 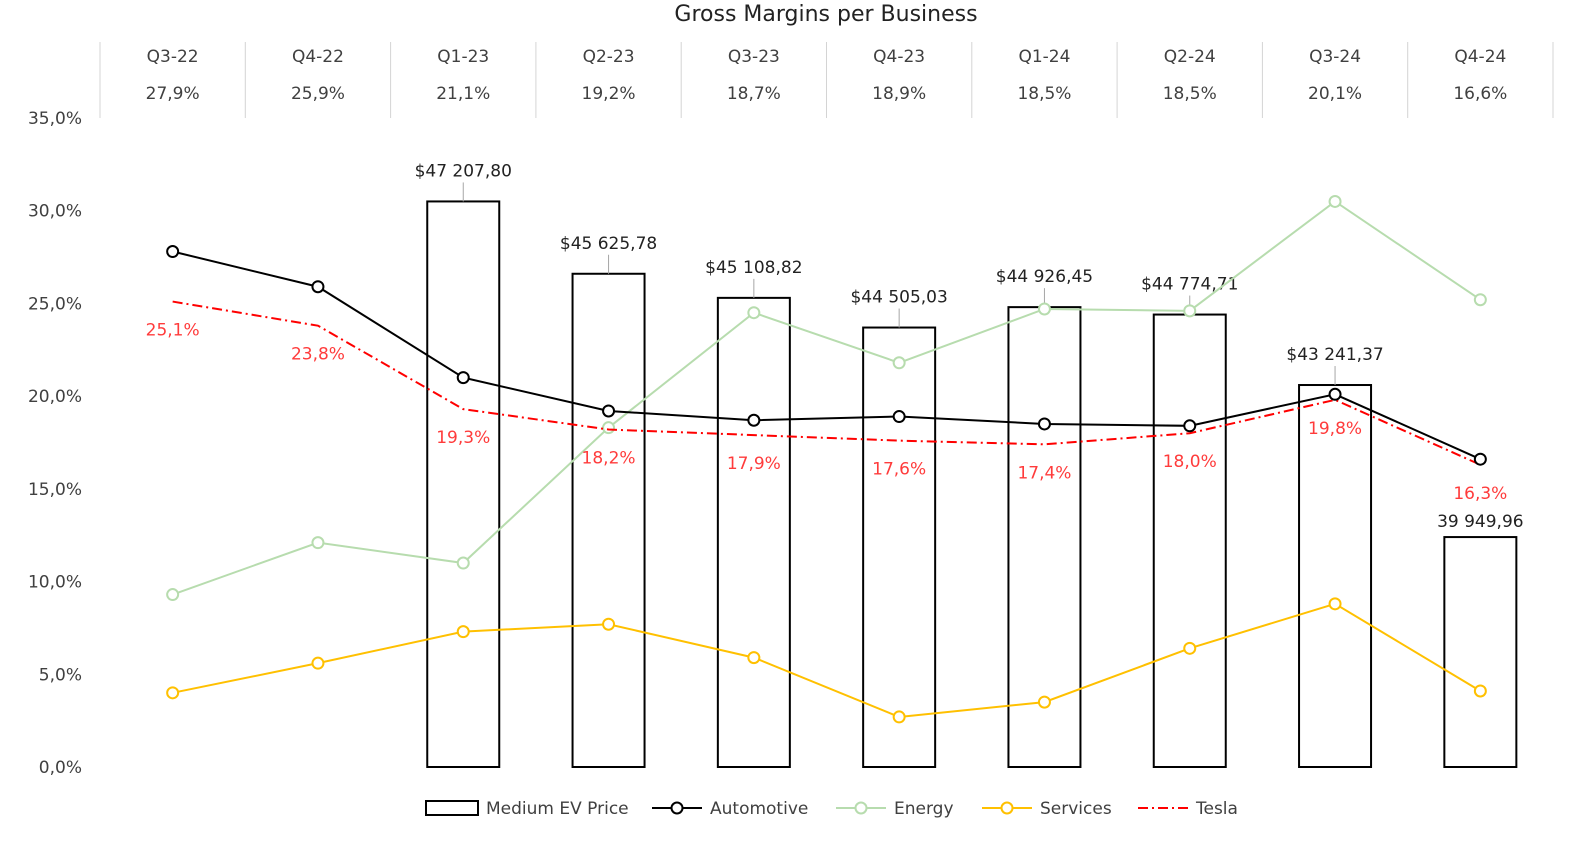 What do you see at coordinates (173, 331) in the screenshot?
I see `tesla-value-label: 25,1%` at bounding box center [173, 331].